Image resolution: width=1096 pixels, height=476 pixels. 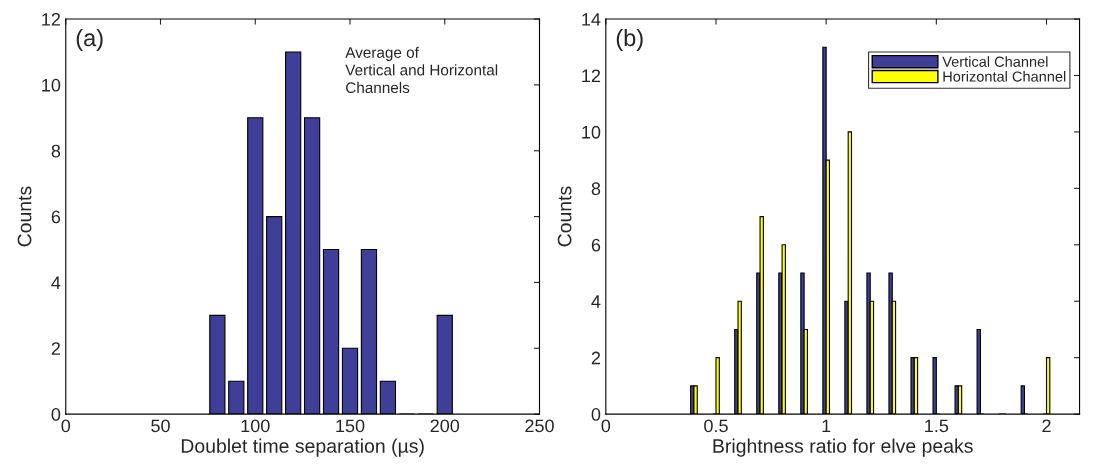 What do you see at coordinates (937, 426) in the screenshot?
I see `x-tick-label: 1.5` at bounding box center [937, 426].